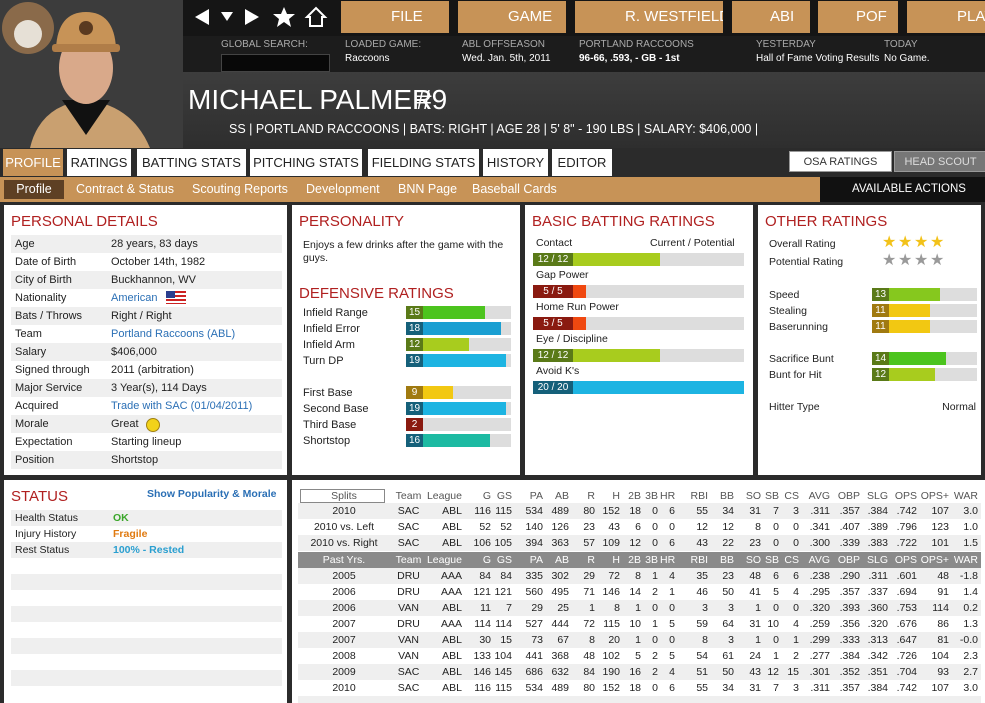  Describe the element at coordinates (343, 189) in the screenshot. I see `subtab: Development` at that location.